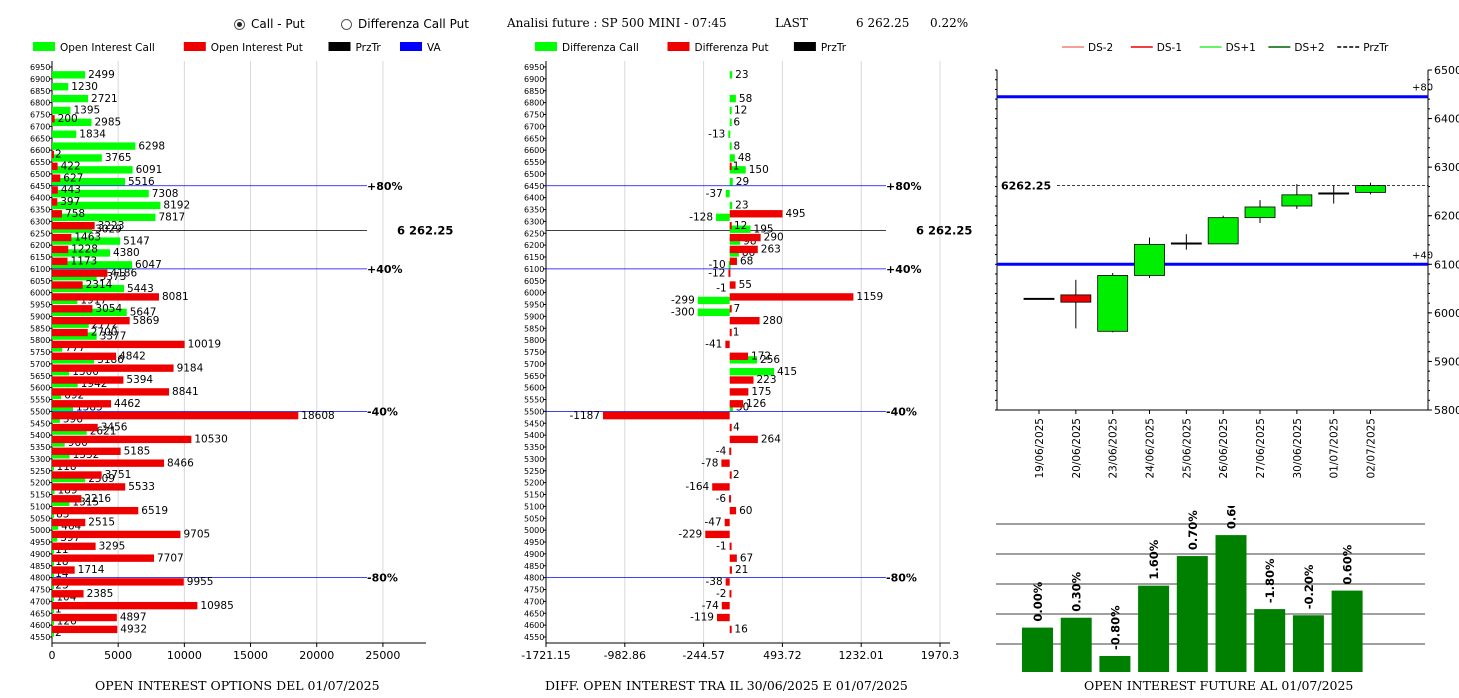 The height and width of the screenshot is (698, 1459). What do you see at coordinates (736, 123) in the screenshot?
I see `call-value-label: 6` at bounding box center [736, 123].